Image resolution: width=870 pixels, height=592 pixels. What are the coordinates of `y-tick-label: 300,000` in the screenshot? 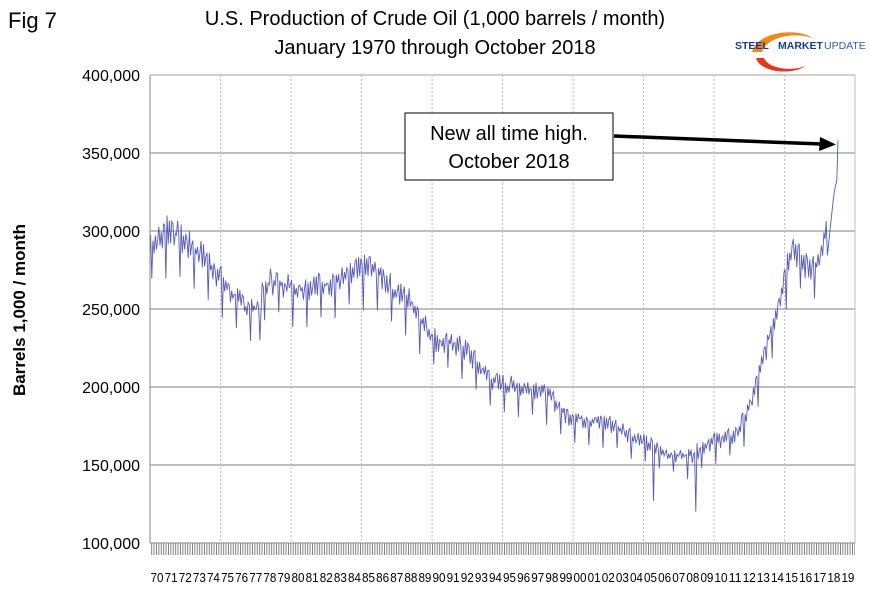 It's located at (111, 232).